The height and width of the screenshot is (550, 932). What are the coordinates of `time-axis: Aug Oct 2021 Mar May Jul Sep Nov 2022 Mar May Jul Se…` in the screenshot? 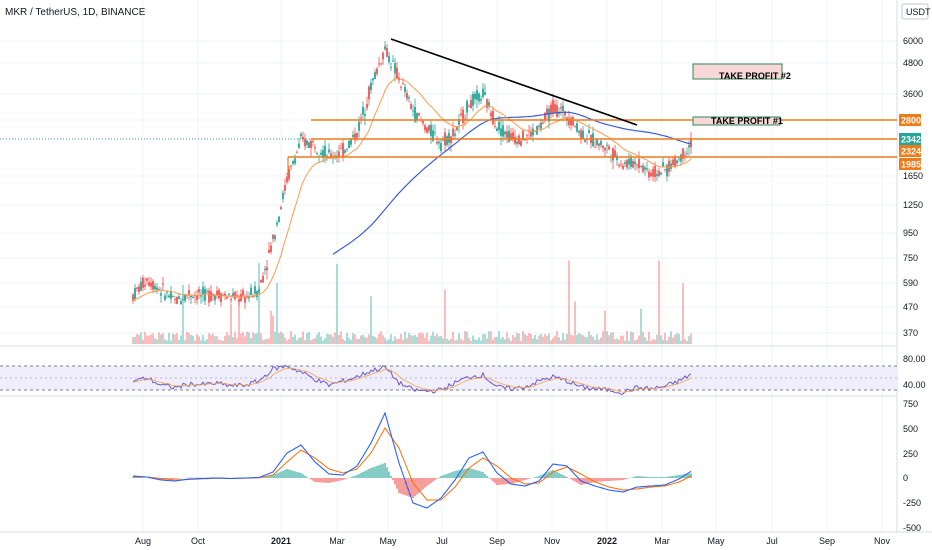 It's located at (513, 541).